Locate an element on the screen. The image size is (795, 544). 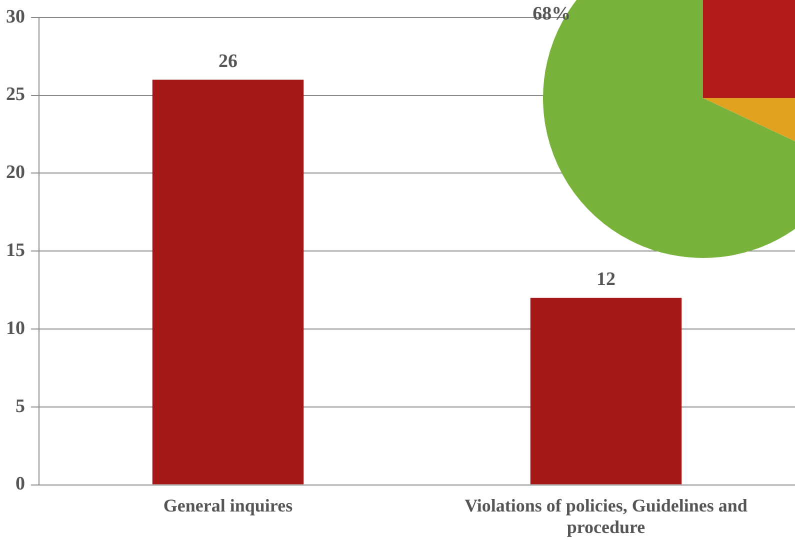
y-tick-label: 25 is located at coordinates (15, 95).